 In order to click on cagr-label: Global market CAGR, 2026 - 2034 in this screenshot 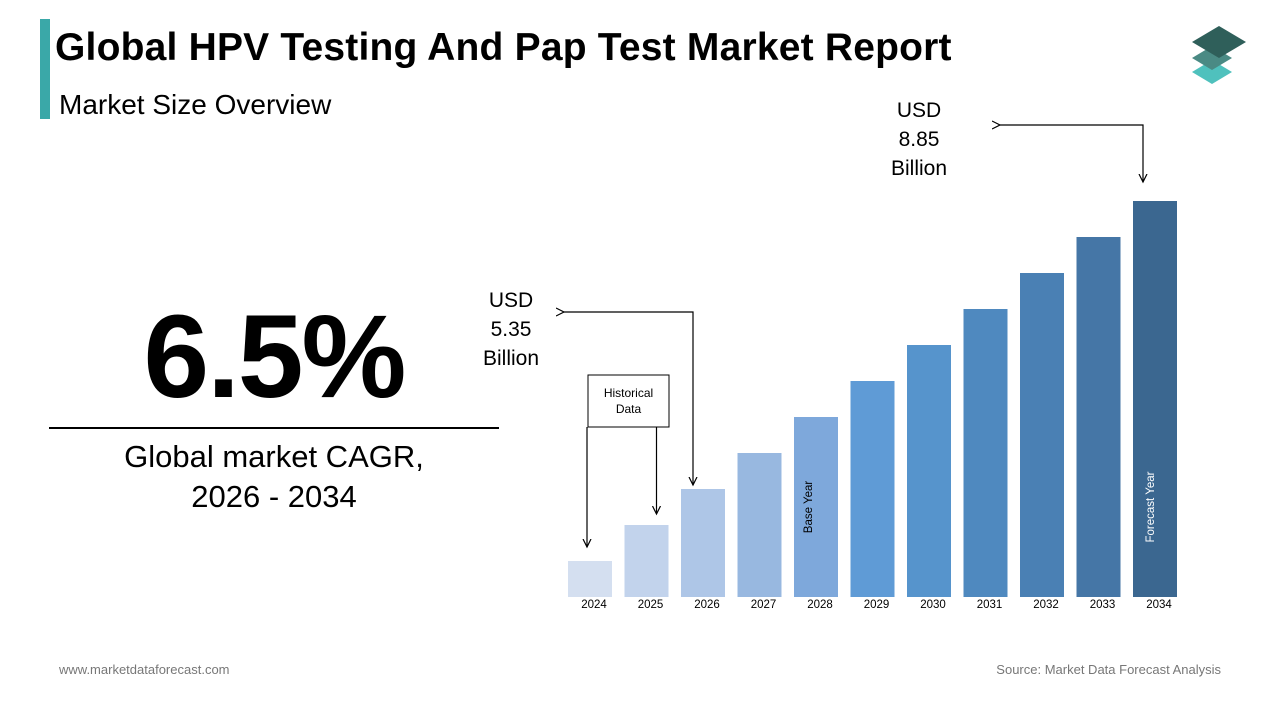, I will do `click(274, 477)`.